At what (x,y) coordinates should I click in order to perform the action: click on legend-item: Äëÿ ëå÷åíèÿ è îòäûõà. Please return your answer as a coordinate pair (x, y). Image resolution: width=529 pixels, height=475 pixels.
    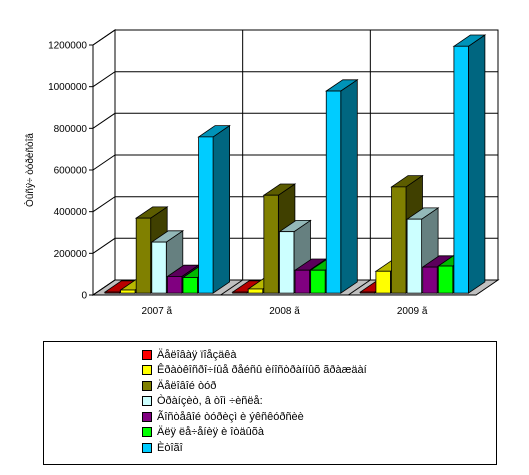
    Looking at the image, I should click on (254, 433).